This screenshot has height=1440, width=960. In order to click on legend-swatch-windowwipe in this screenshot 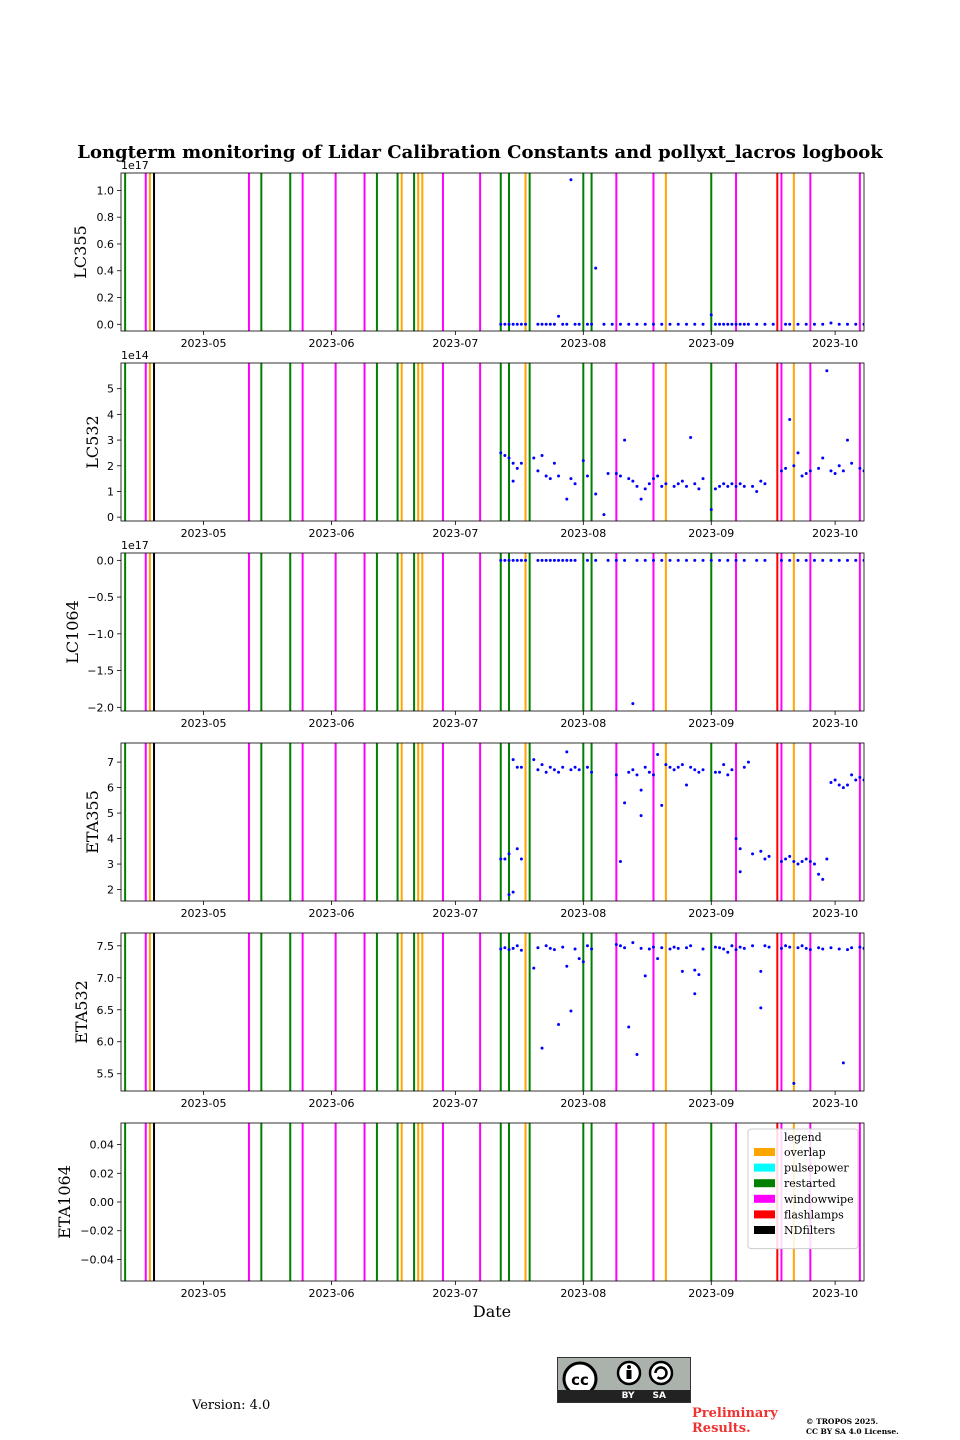, I will do `click(764, 1198)`.